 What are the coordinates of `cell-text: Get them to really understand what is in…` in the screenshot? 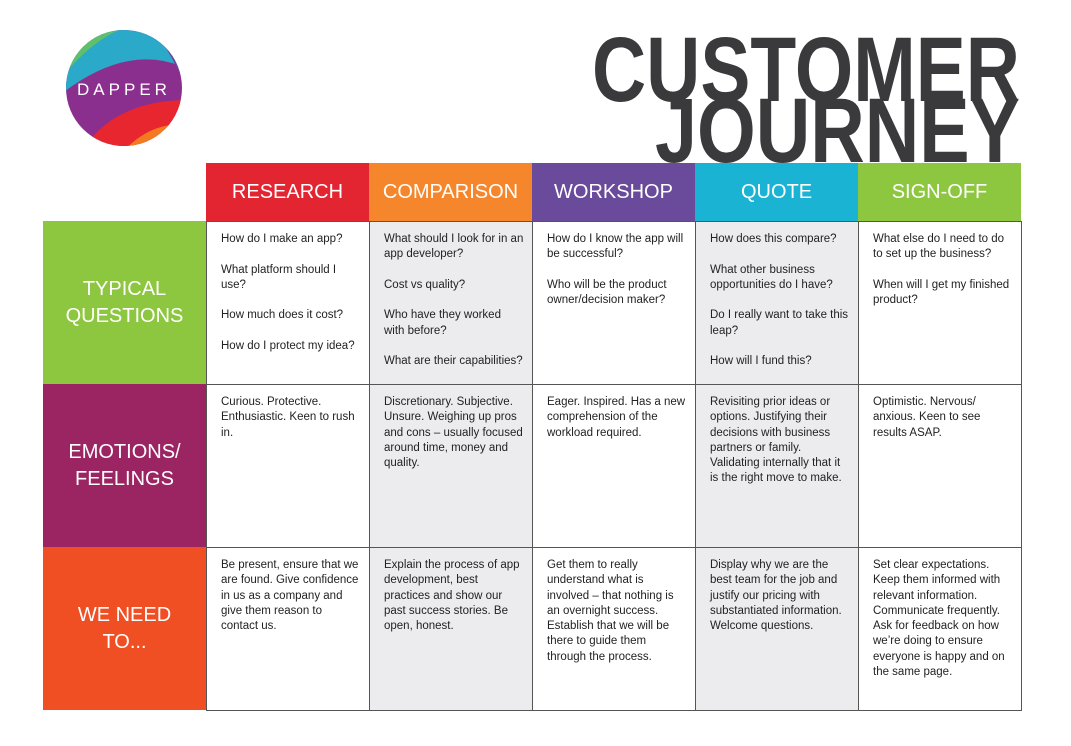 It's located at (610, 611).